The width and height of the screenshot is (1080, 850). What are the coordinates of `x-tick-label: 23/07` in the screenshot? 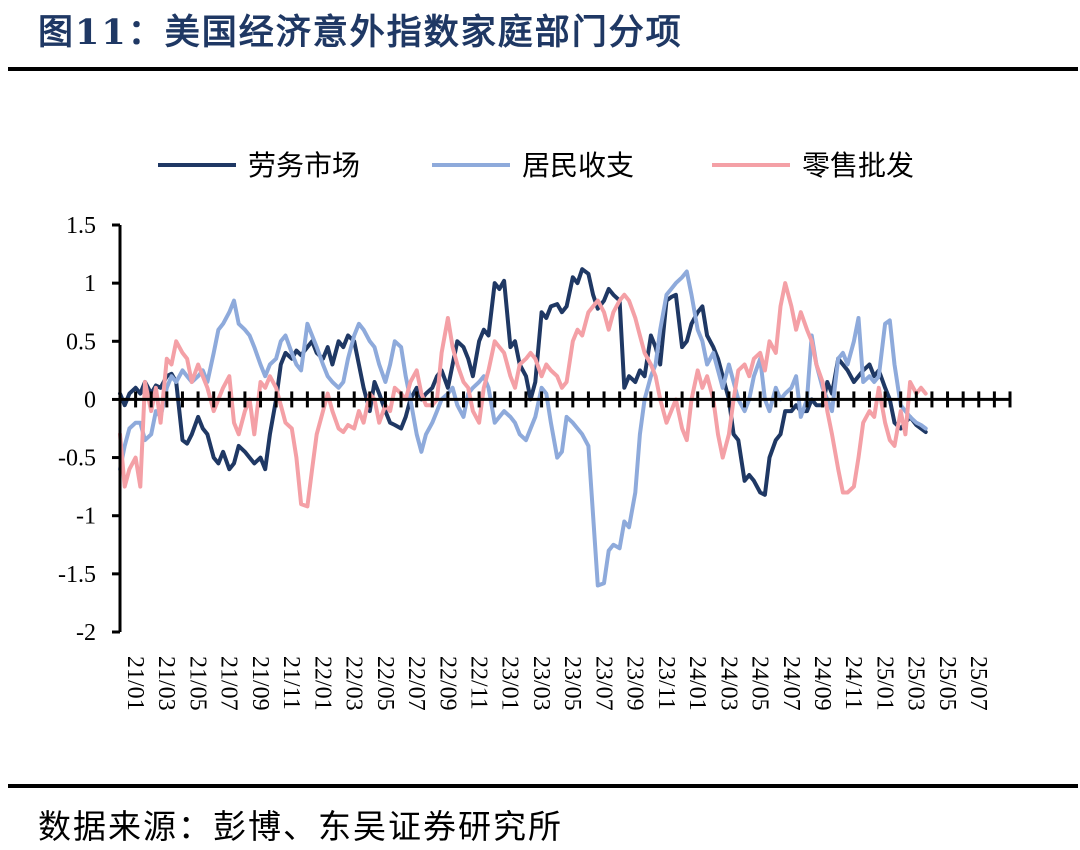 It's located at (603, 683).